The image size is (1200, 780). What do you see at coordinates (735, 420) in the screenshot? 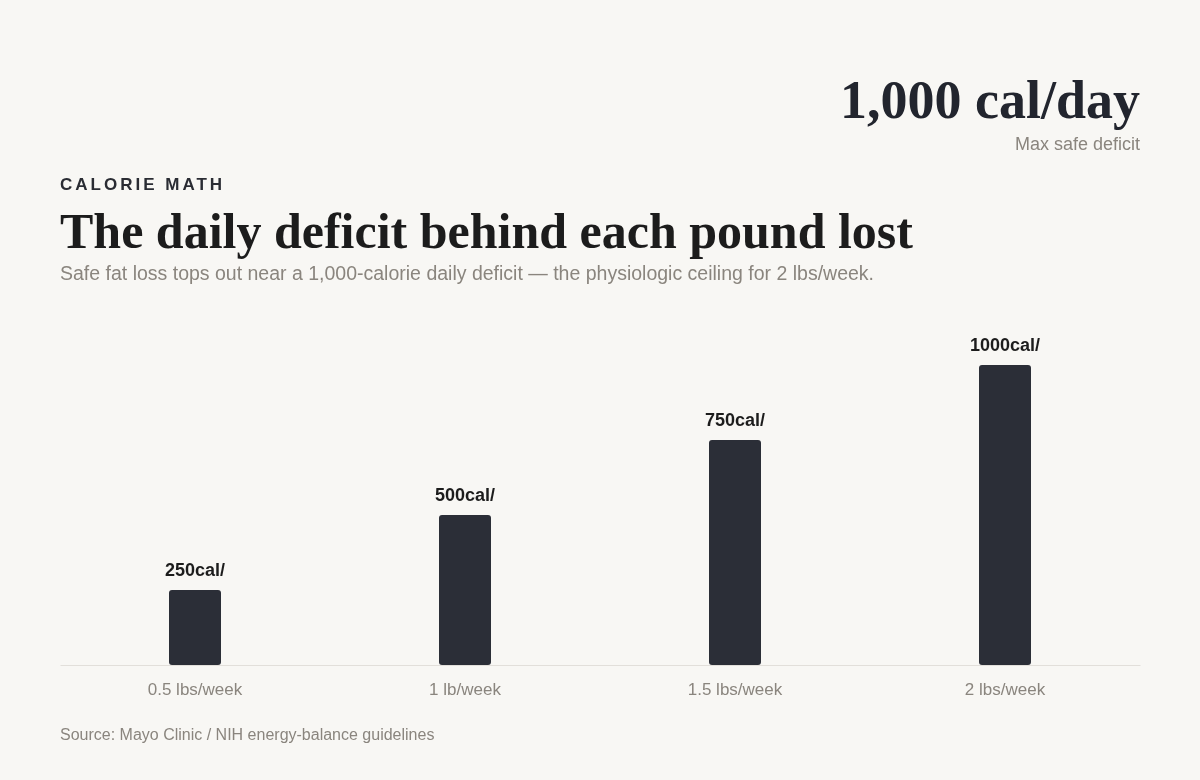
I see `data-label: 750cal/` at bounding box center [735, 420].